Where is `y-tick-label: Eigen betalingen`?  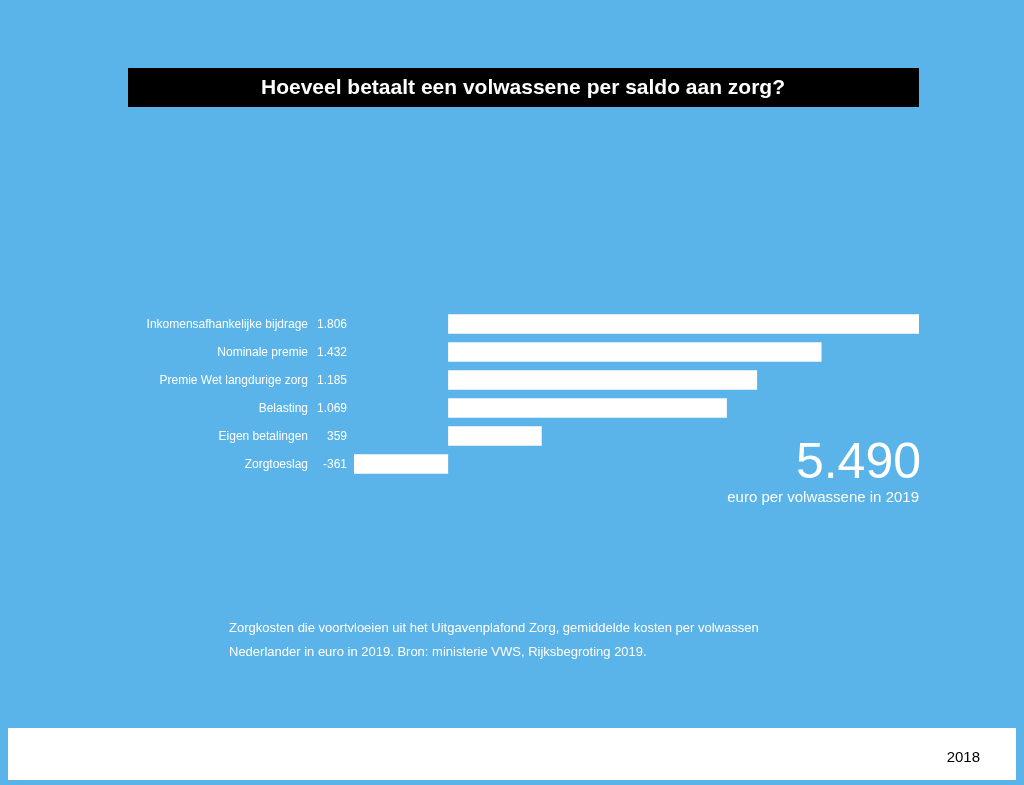 y-tick-label: Eigen betalingen is located at coordinates (263, 436).